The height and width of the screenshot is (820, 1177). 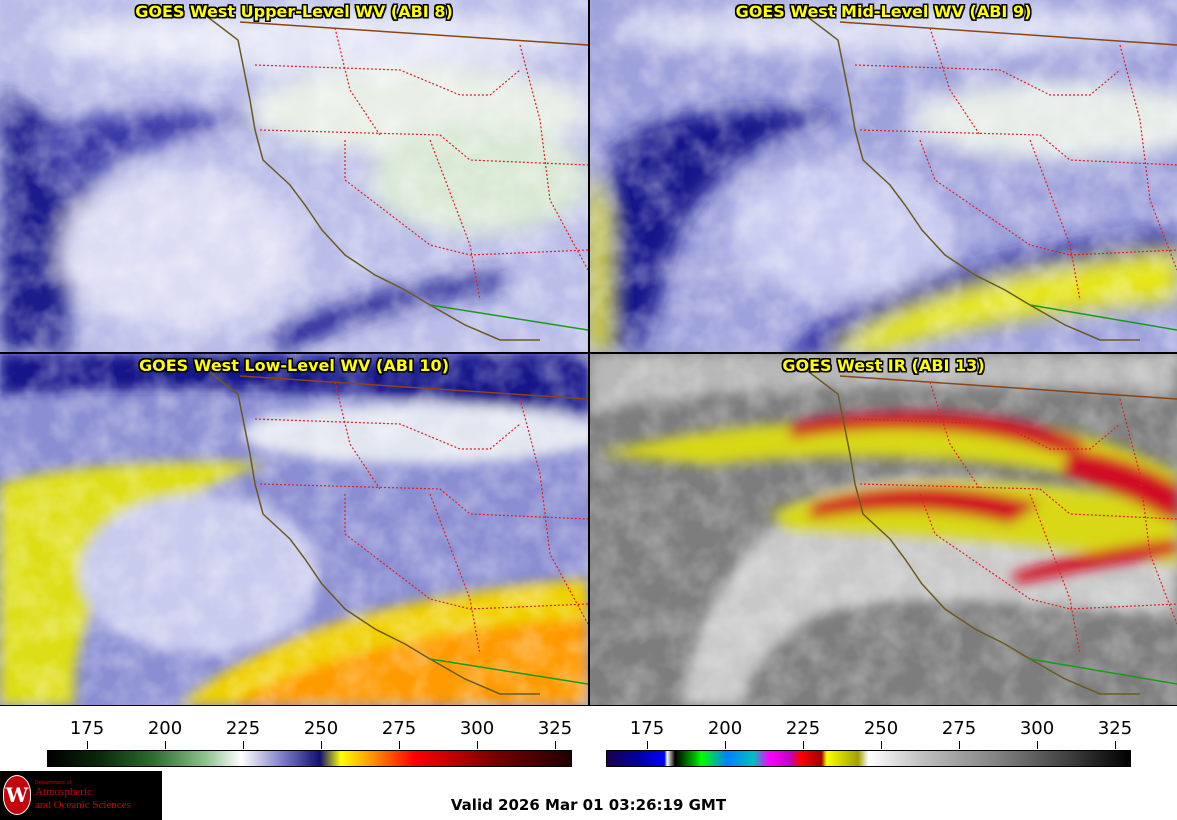 I want to click on wv-tick-label: 300, so click(x=477, y=728).